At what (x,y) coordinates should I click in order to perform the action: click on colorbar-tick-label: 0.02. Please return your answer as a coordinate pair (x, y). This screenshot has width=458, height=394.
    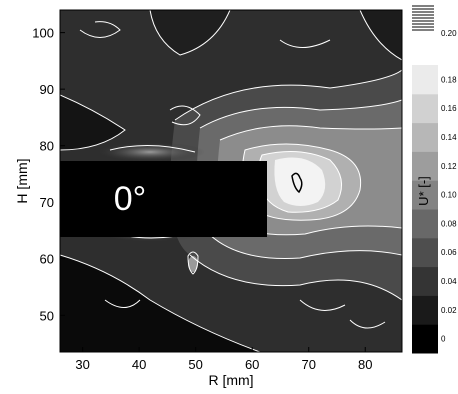
    Looking at the image, I should click on (449, 310).